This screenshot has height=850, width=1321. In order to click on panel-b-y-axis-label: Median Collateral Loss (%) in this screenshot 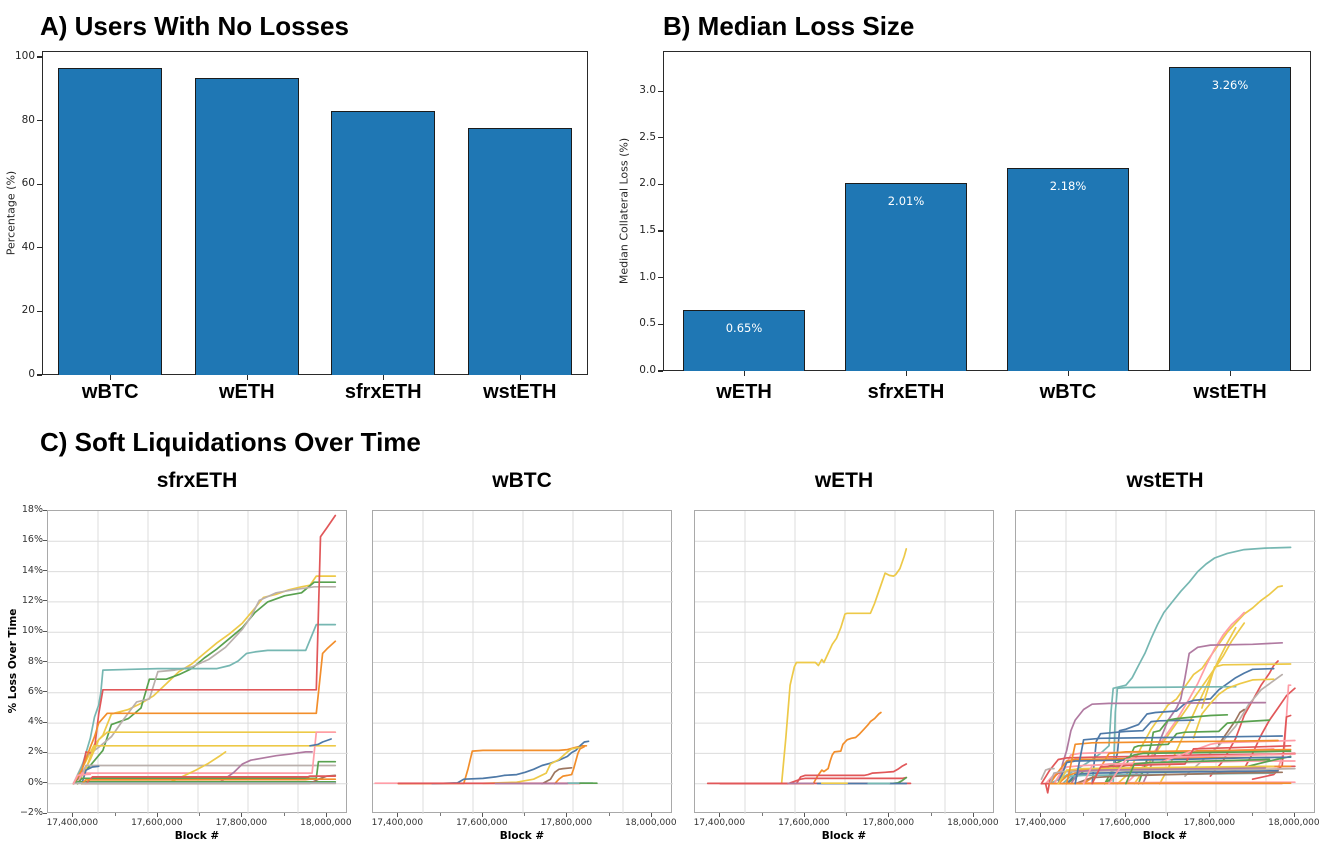, I will do `click(624, 211)`.